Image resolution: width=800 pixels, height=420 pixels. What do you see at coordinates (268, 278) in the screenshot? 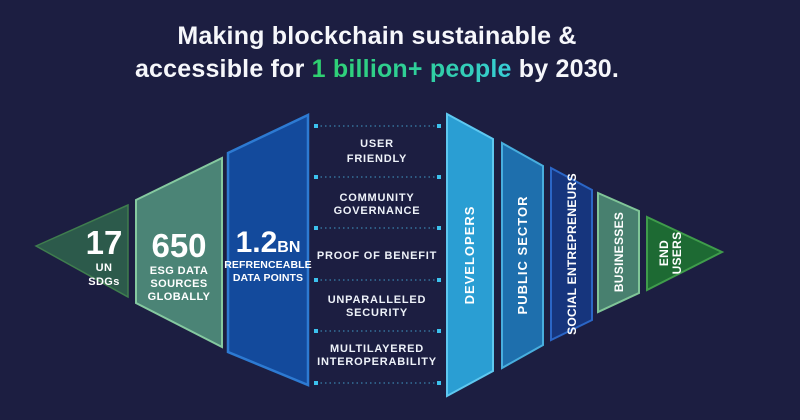
I see `data-points-label-line2: DATA POINTS` at bounding box center [268, 278].